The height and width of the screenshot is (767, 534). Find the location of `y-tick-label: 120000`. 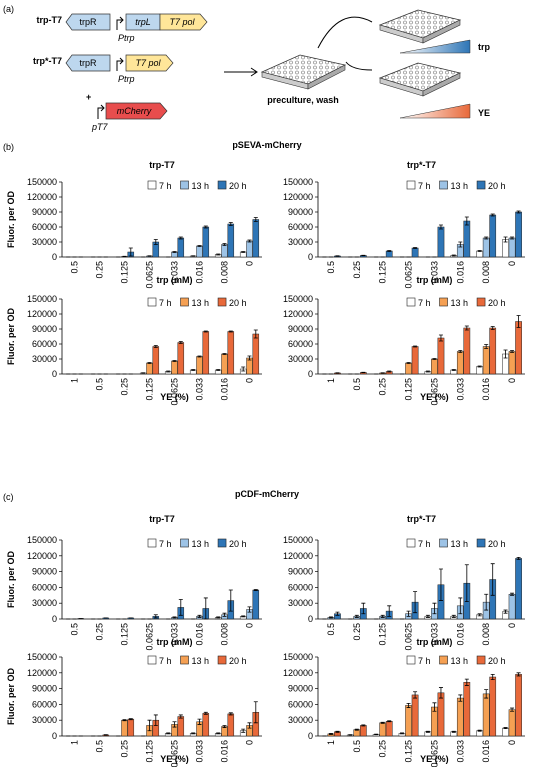

y-tick-label: 120000 is located at coordinates (298, 197).